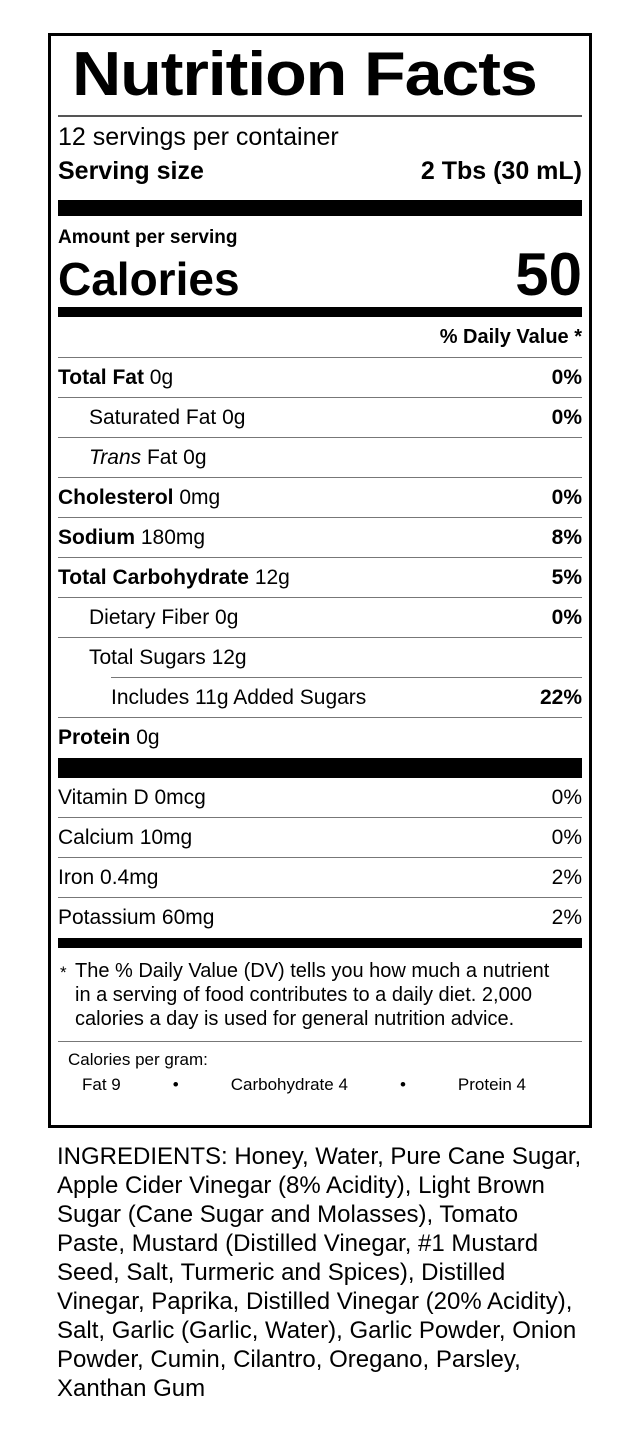 The height and width of the screenshot is (1448, 638). Describe the element at coordinates (320, 378) in the screenshot. I see `nutrient-row-total-fat: Total Fat 0g 0%` at that location.